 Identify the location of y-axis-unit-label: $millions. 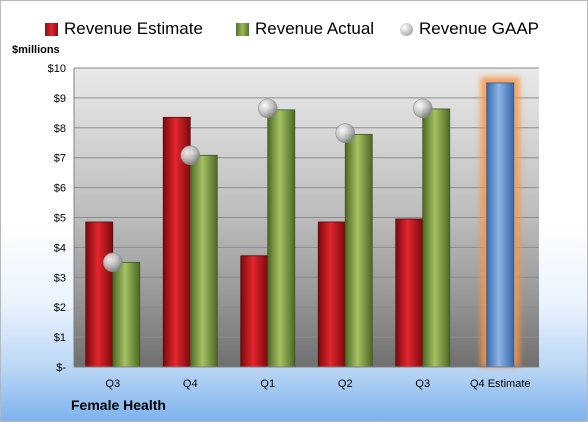
(36, 50).